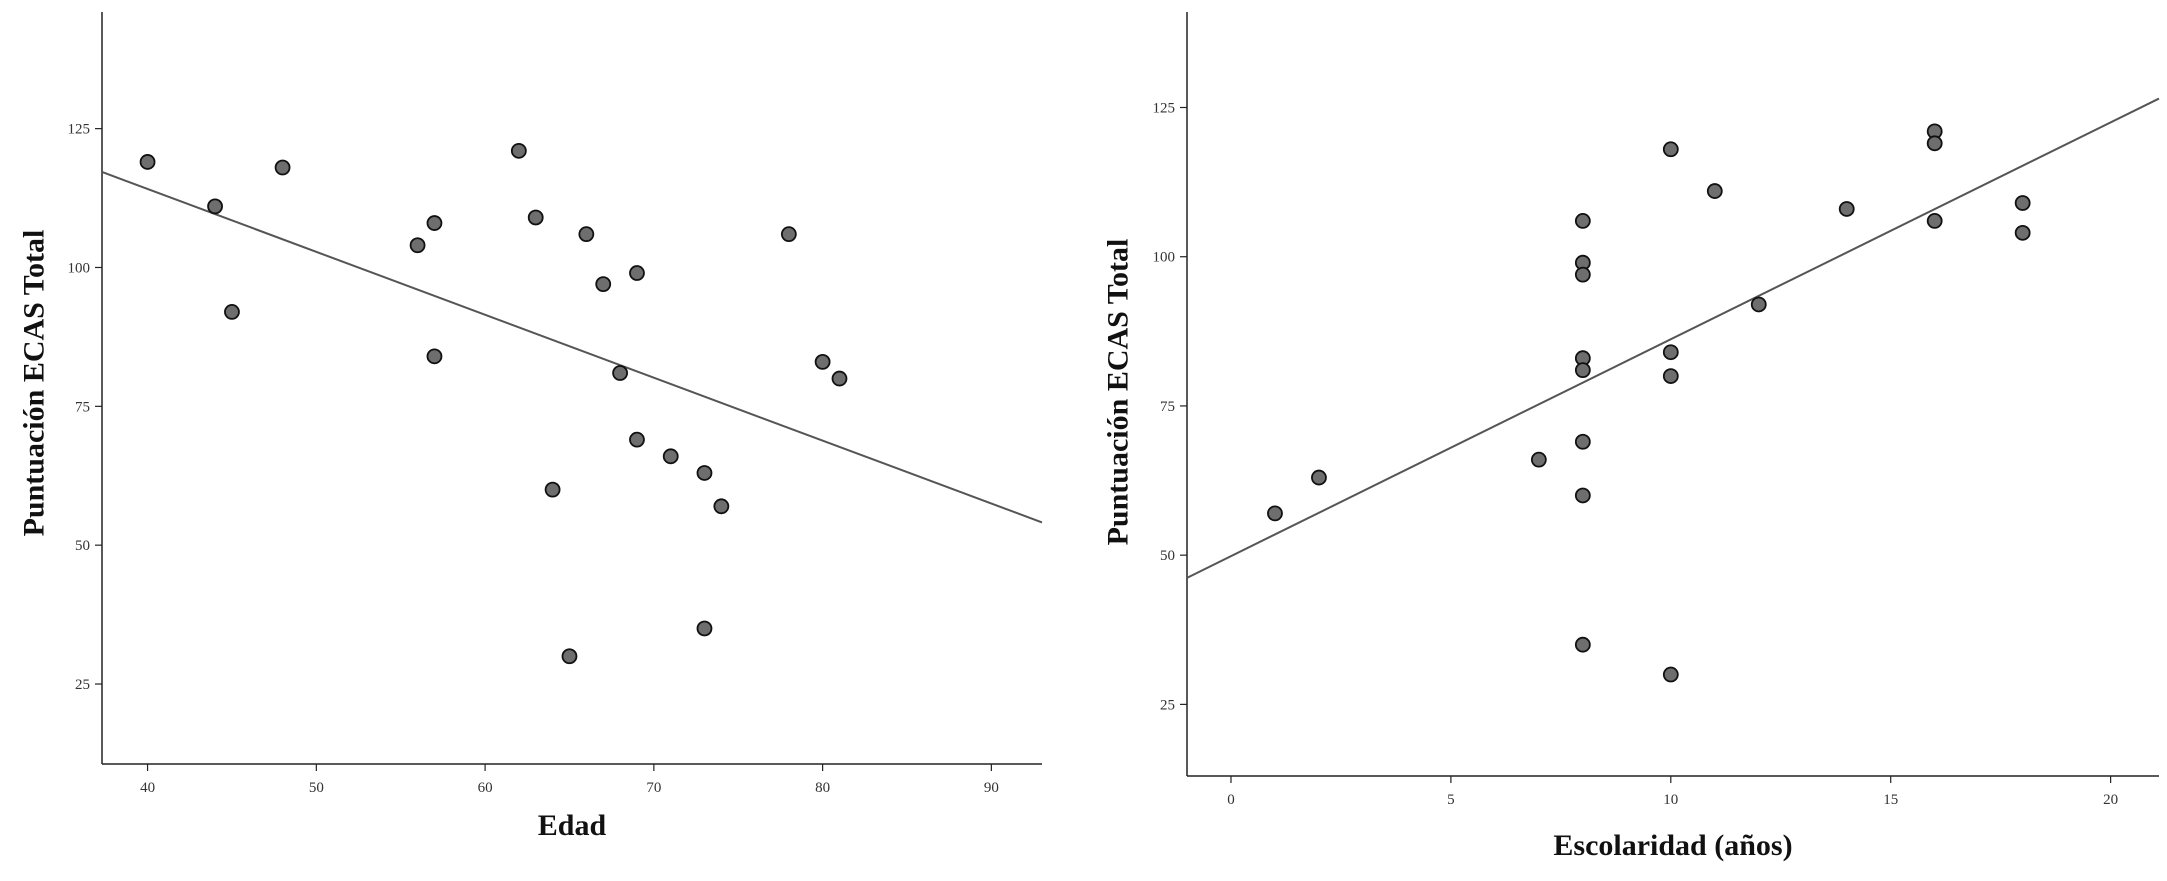  What do you see at coordinates (991, 788) in the screenshot?
I see `x-tick-label: 90` at bounding box center [991, 788].